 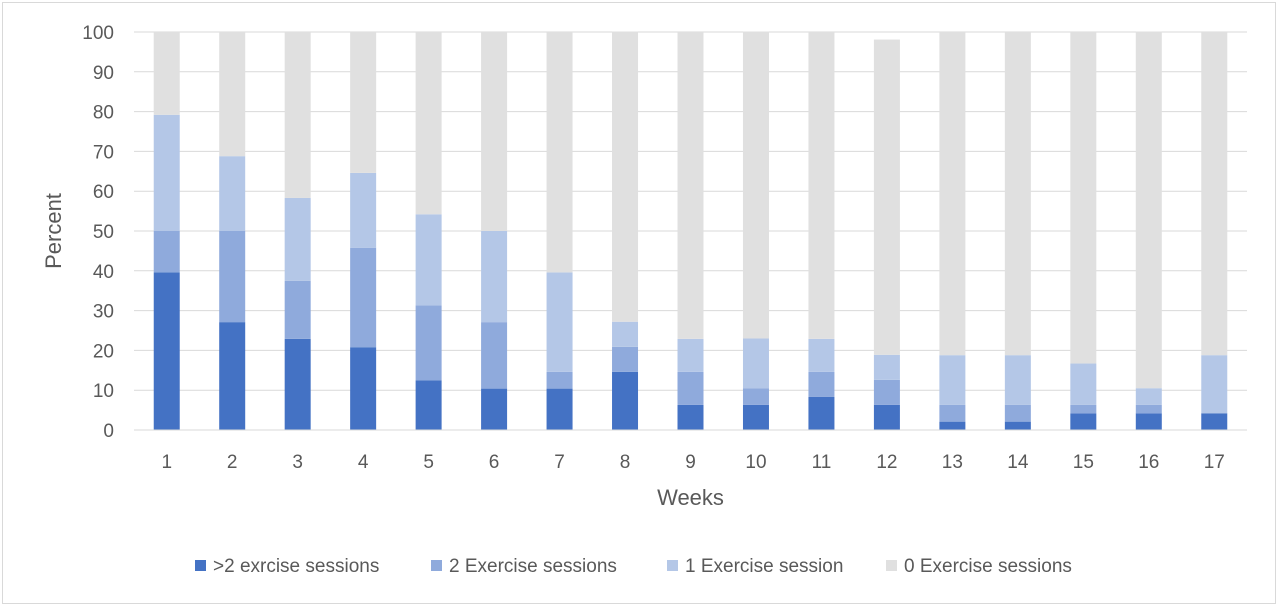 I want to click on x-tick-label: 13, so click(x=952, y=462).